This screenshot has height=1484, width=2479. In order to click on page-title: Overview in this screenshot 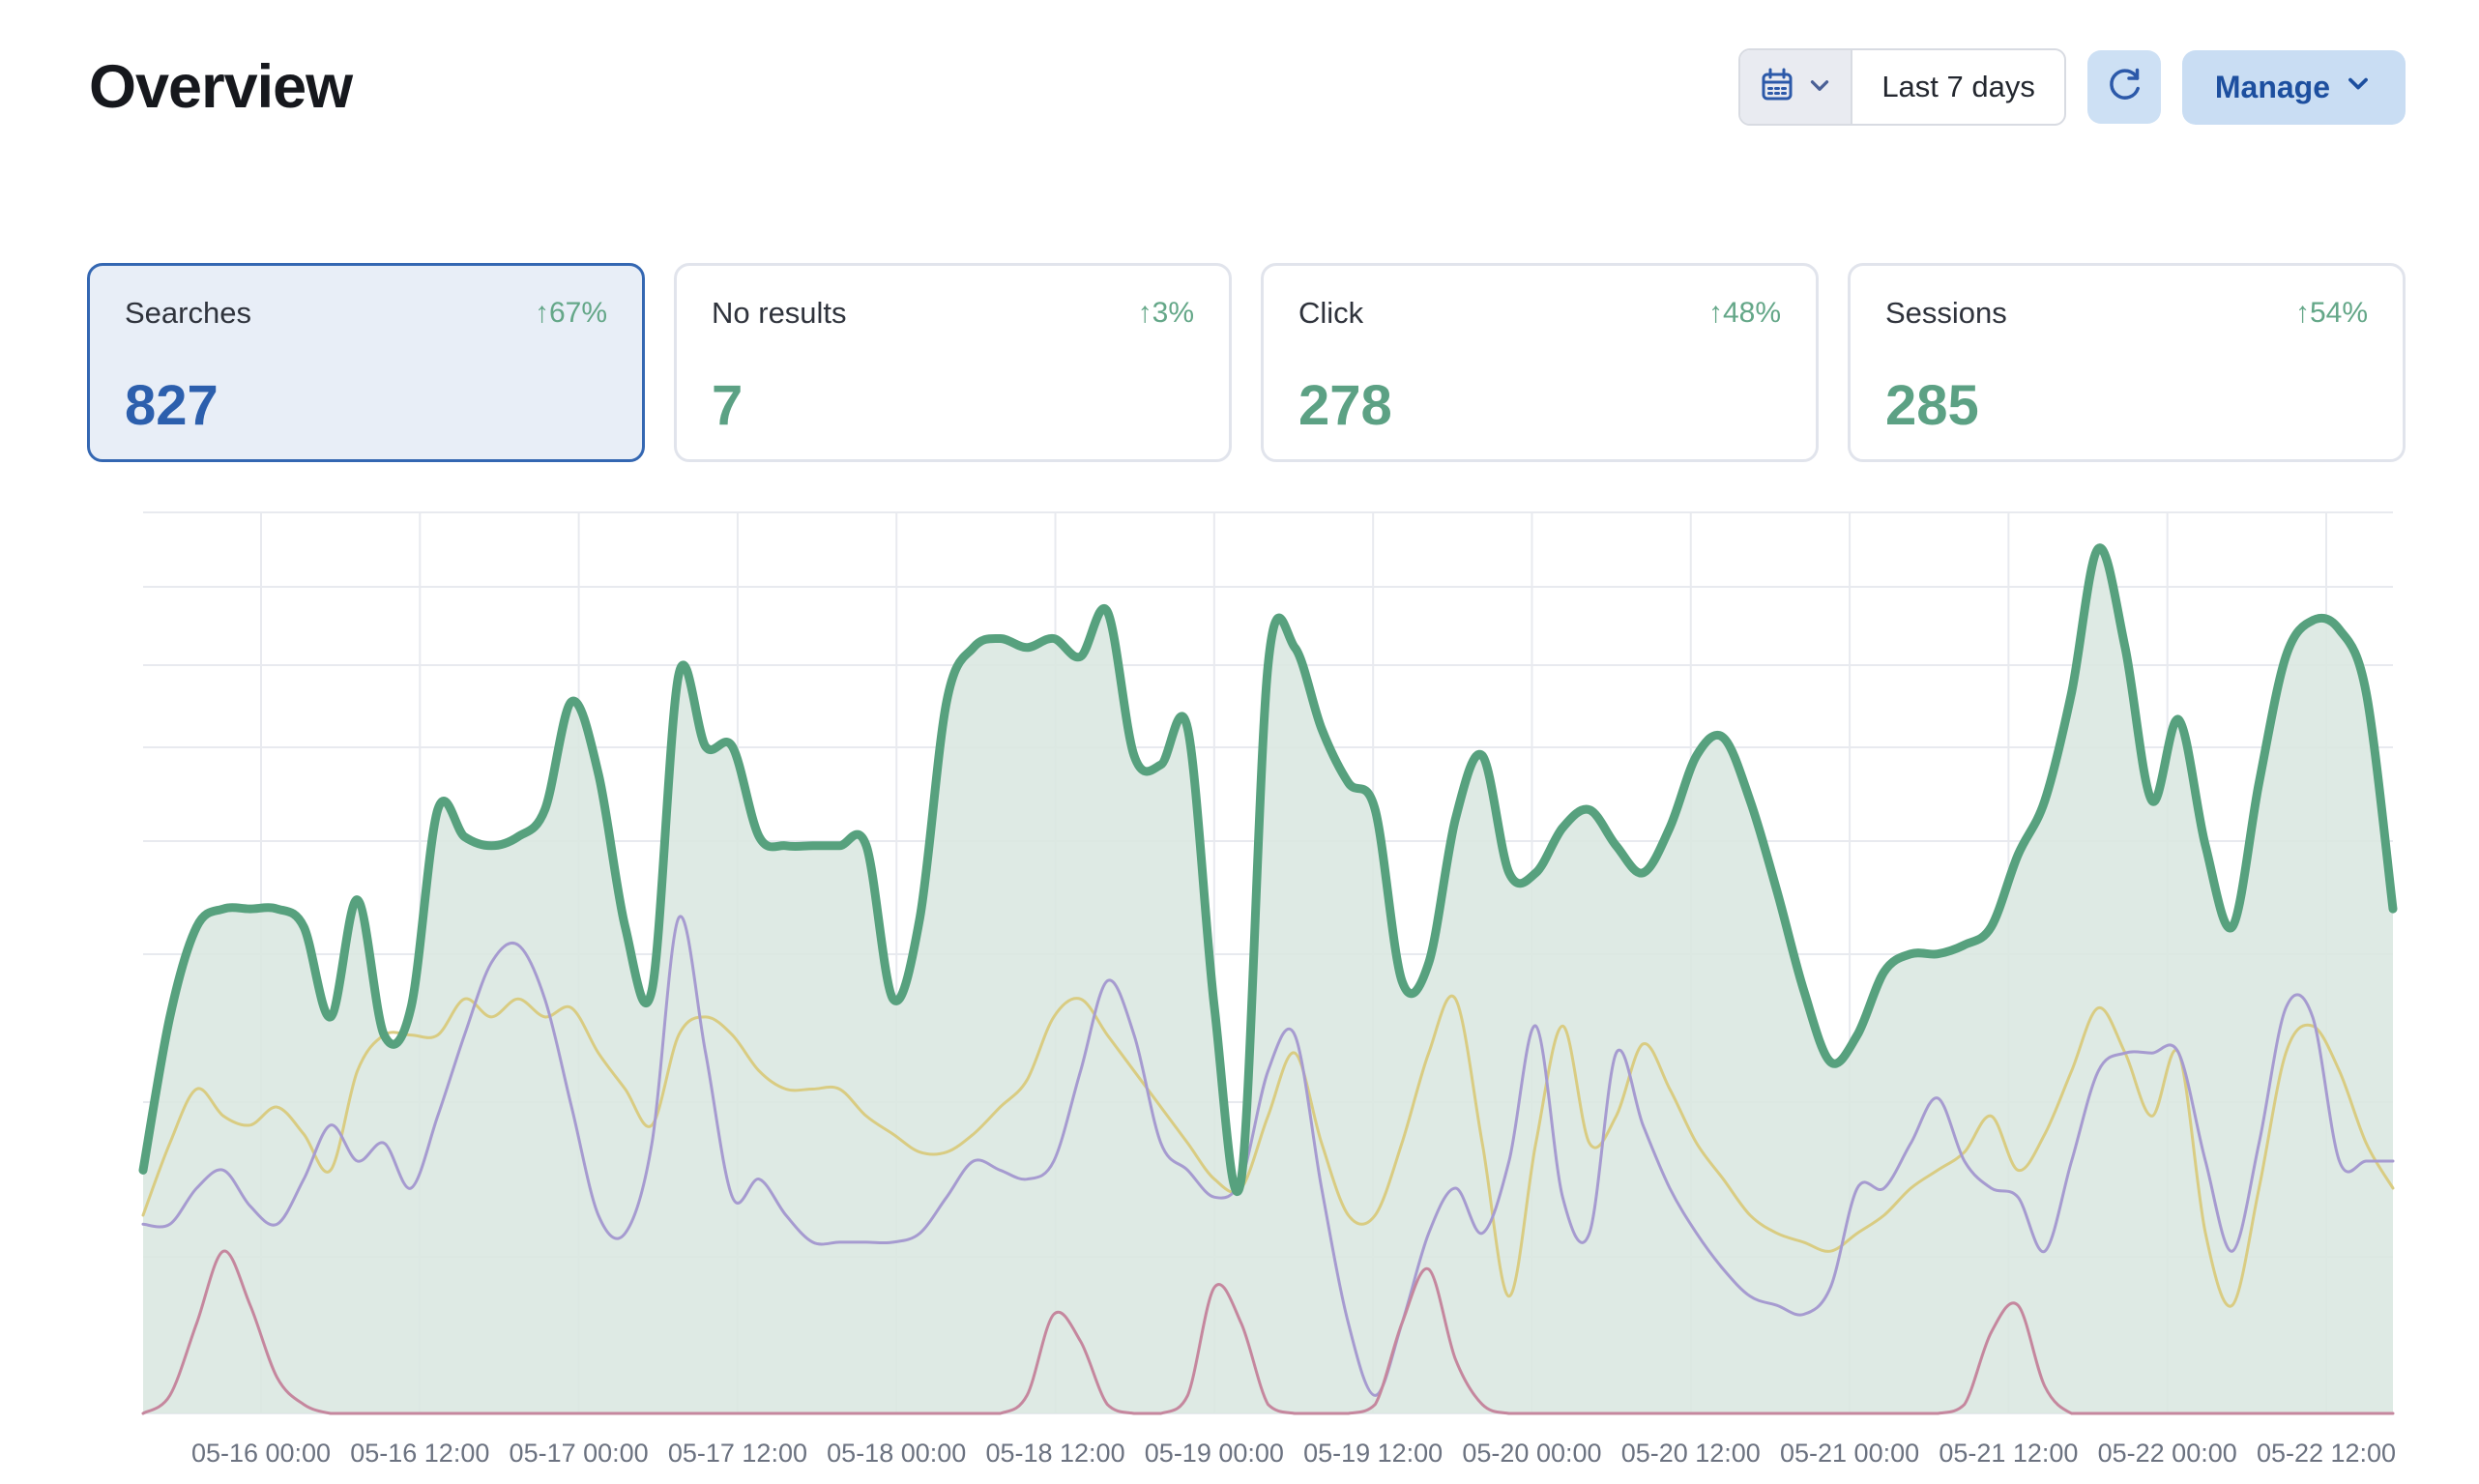, I will do `click(221, 87)`.